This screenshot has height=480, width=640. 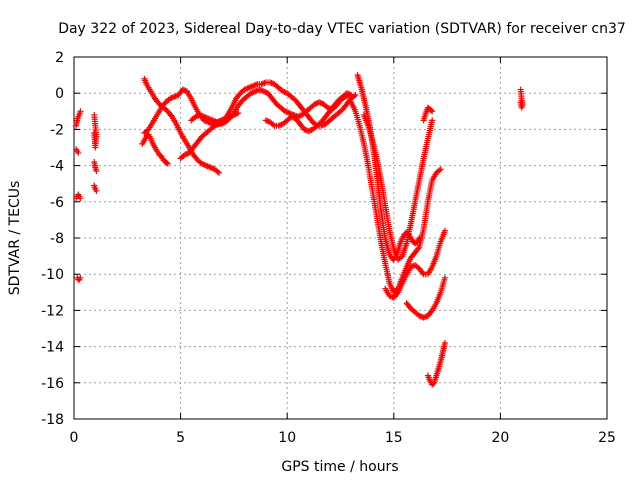 I want to click on series-s21, so click(x=521, y=98).